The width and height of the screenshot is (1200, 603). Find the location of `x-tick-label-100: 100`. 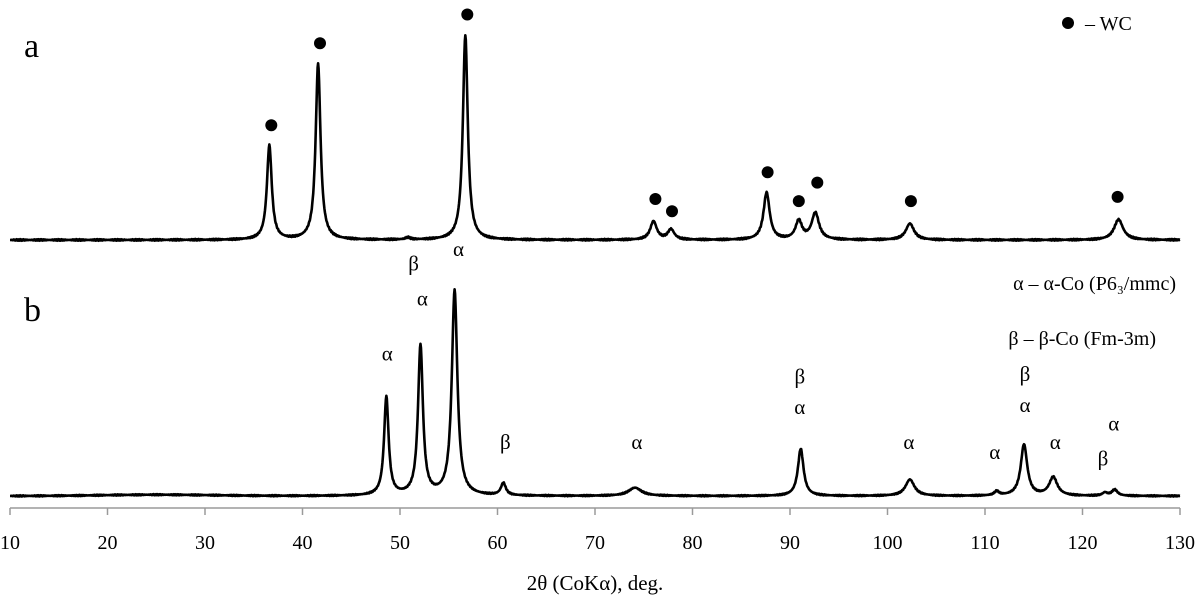

x-tick-label-100: 100 is located at coordinates (888, 543).